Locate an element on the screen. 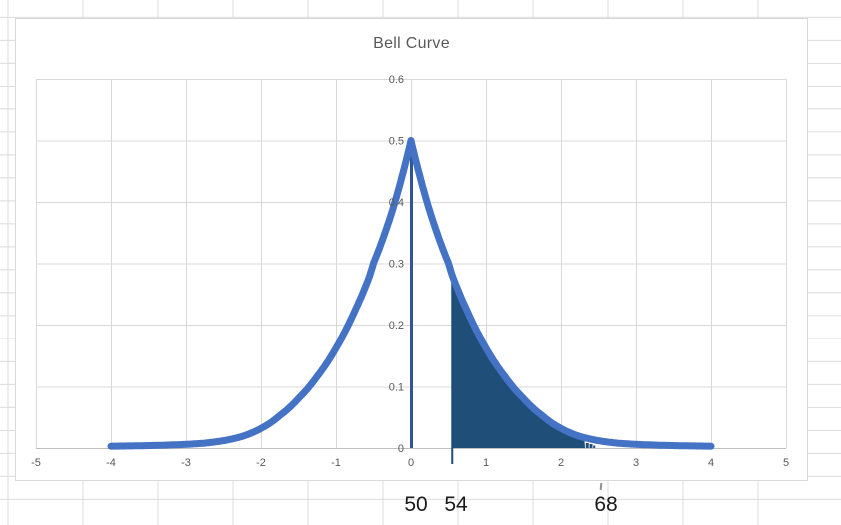  svg-text: -3 is located at coordinates (186, 463).